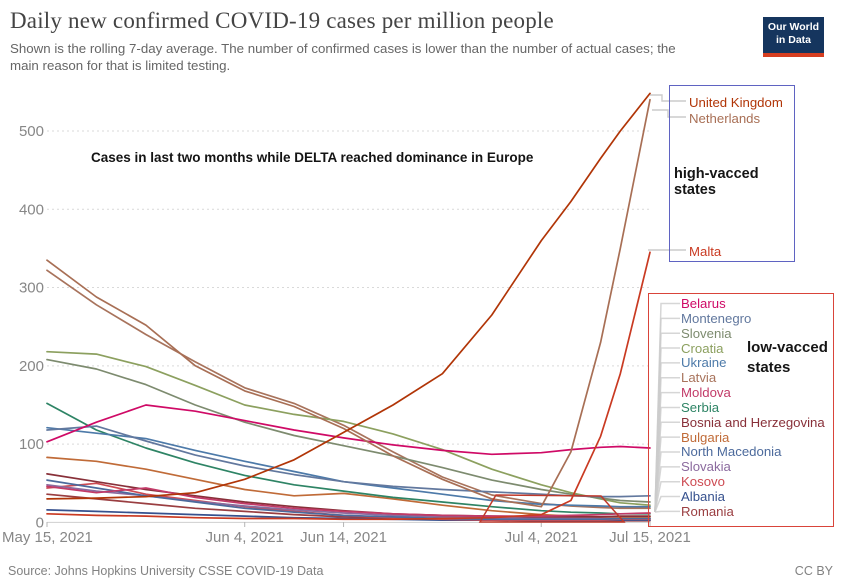 This screenshot has width=841, height=582. What do you see at coordinates (753, 422) in the screenshot?
I see `legend-item-bosnia-and-herzegovina: Bosnia and Herzegovina` at bounding box center [753, 422].